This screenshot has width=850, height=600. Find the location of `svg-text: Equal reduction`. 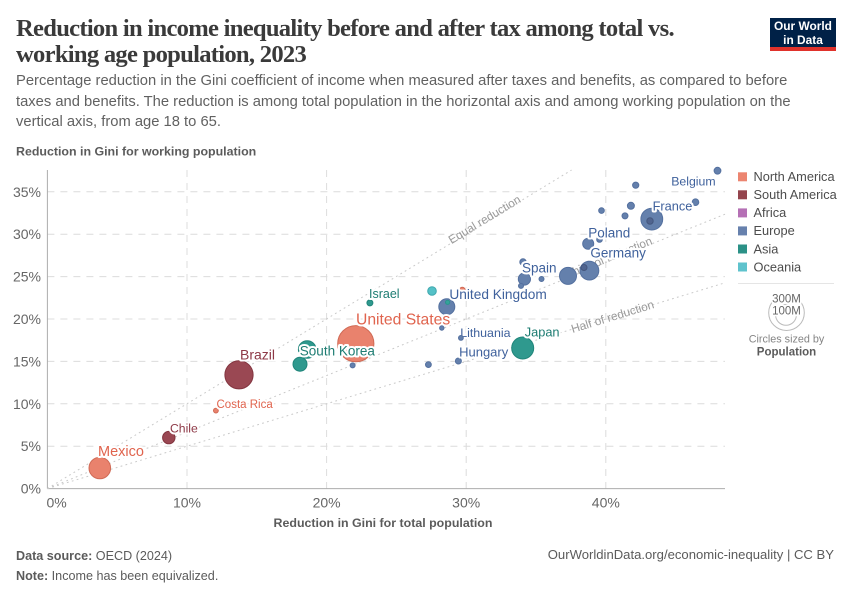

svg-text: Equal reduction is located at coordinates (484, 219).